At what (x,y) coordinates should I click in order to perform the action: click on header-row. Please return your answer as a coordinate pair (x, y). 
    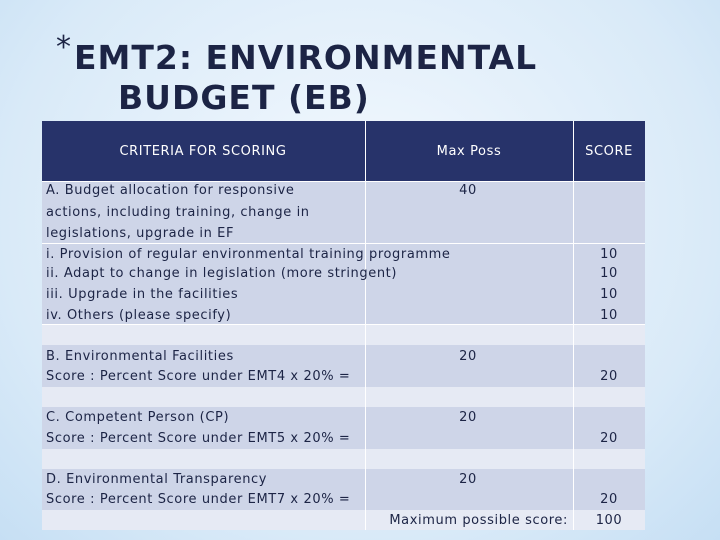
    Looking at the image, I should click on (343, 151).